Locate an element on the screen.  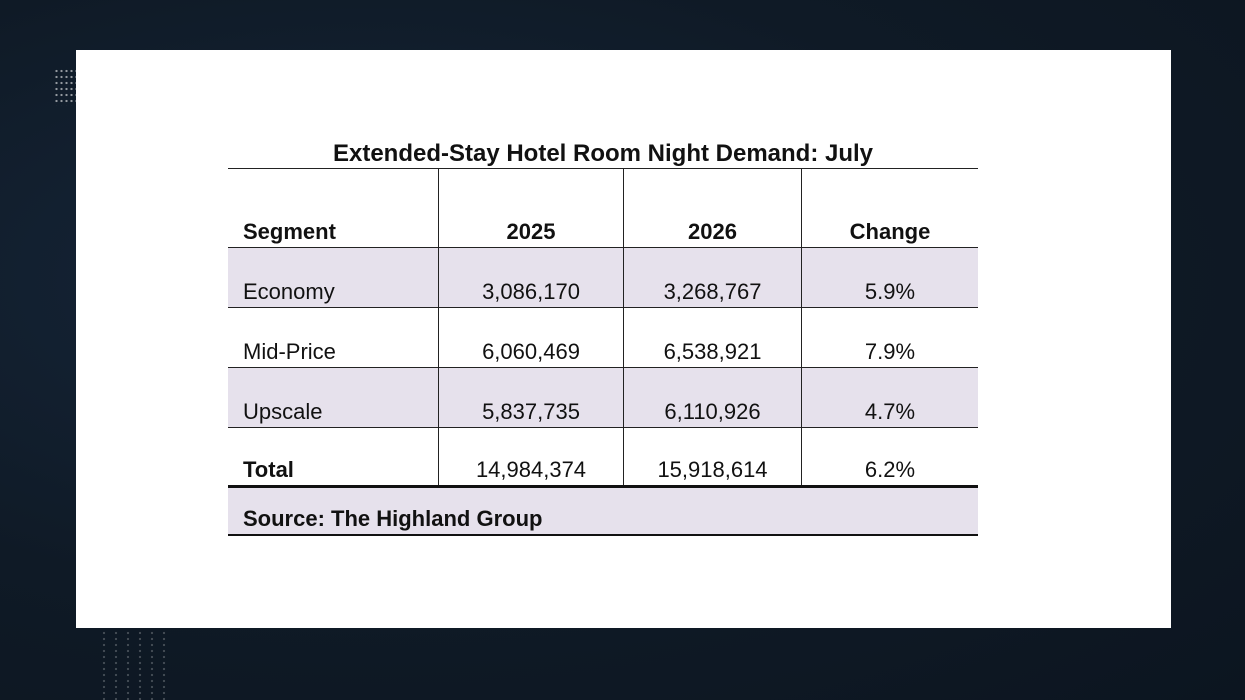
table-row: Economy 3,086,170 3,268,767 5.9% is located at coordinates (603, 278).